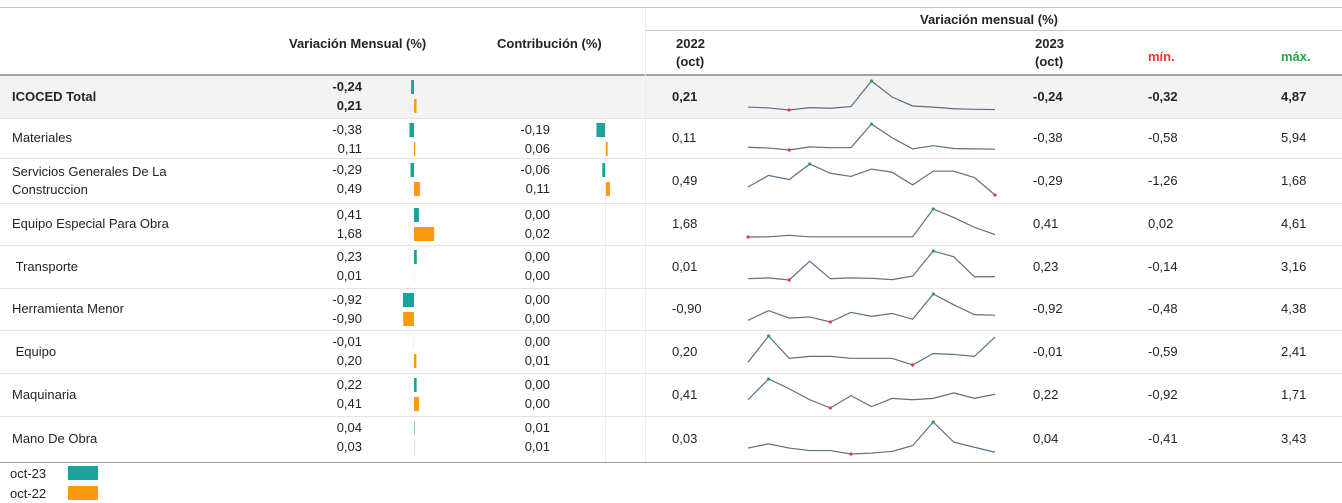 This screenshot has width=1342, height=503. What do you see at coordinates (687, 309) in the screenshot?
I see `value-2022: -0,90` at bounding box center [687, 309].